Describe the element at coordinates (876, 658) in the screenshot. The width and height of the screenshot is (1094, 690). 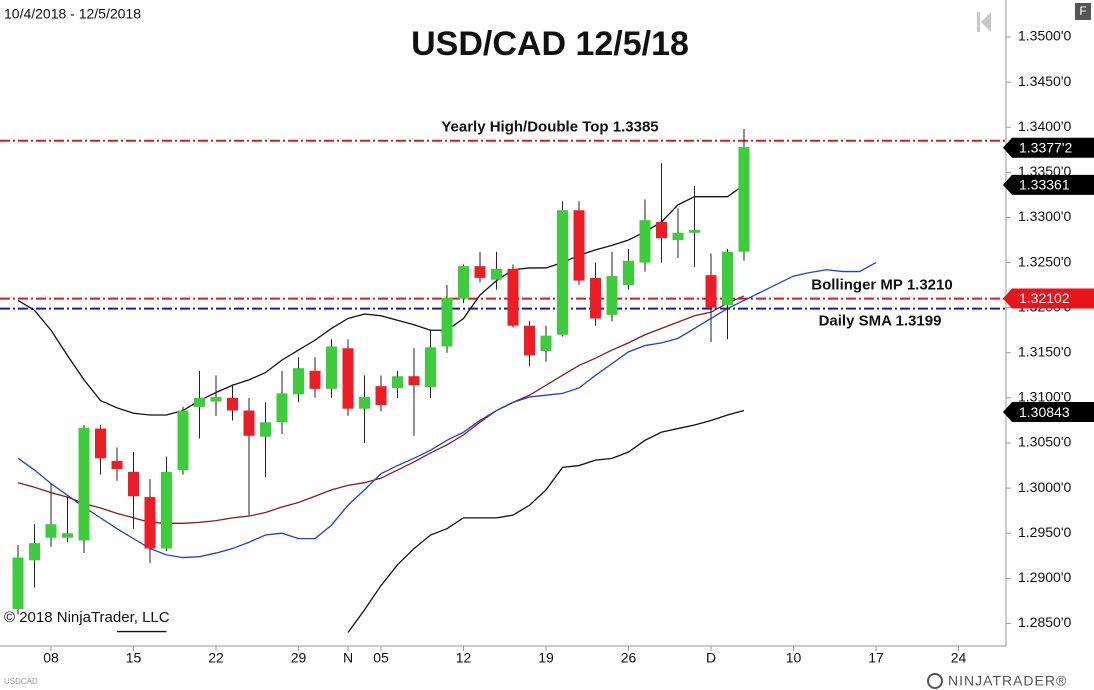
I see `x-tick-label: 17` at that location.